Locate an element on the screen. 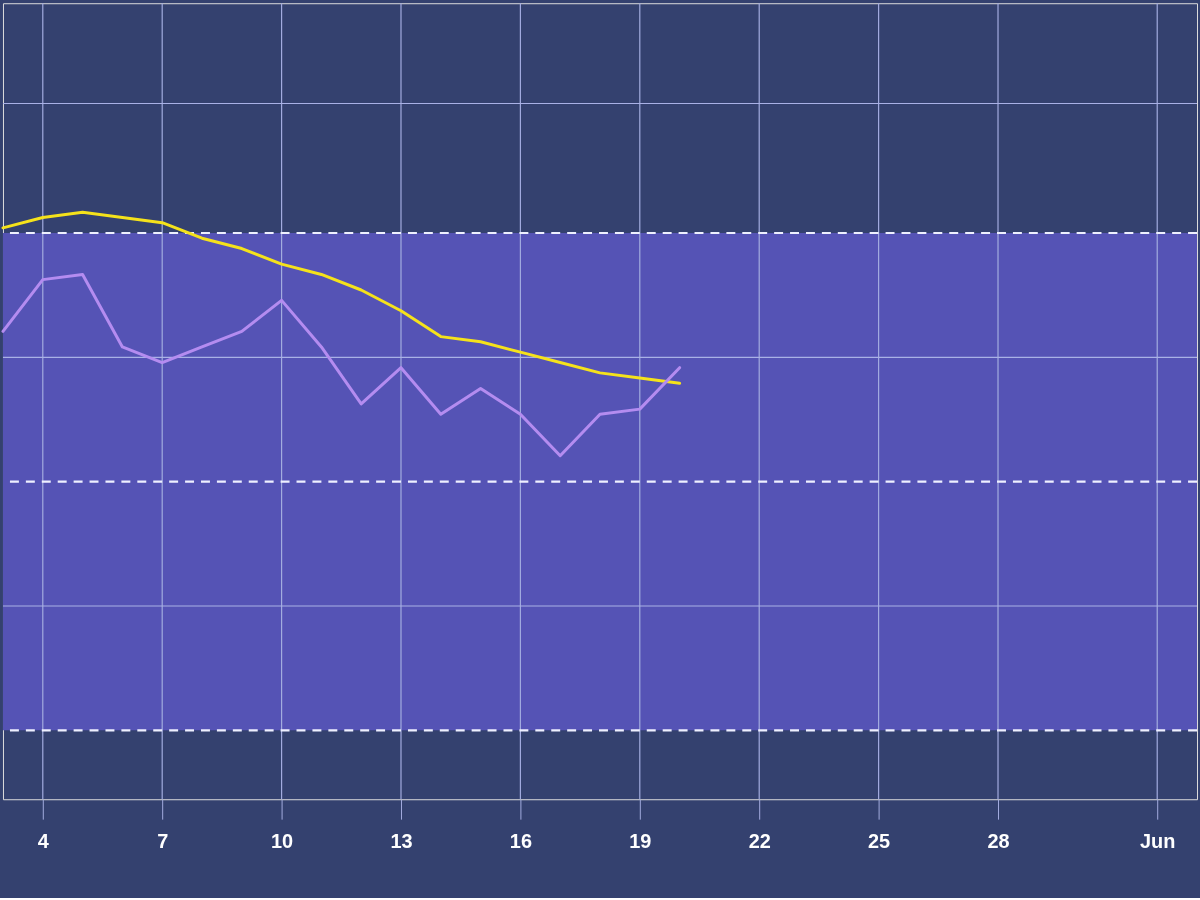 The image size is (1200, 900). x-tick-label: 25 is located at coordinates (879, 840).